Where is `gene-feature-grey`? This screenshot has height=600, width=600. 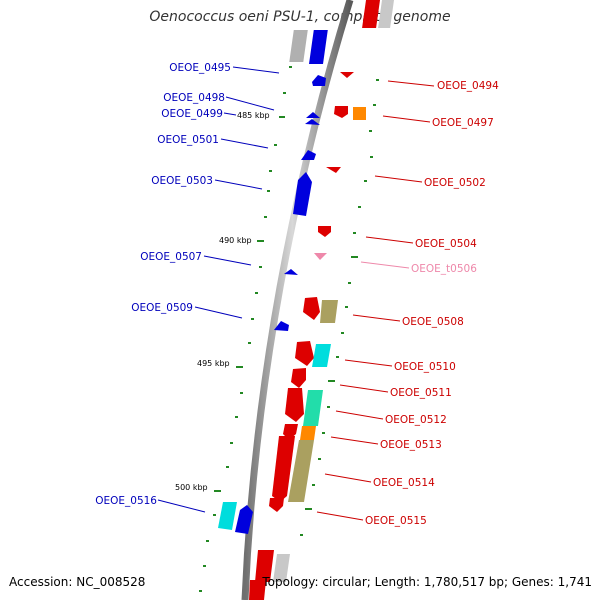 gene-feature-grey is located at coordinates (298, 46).